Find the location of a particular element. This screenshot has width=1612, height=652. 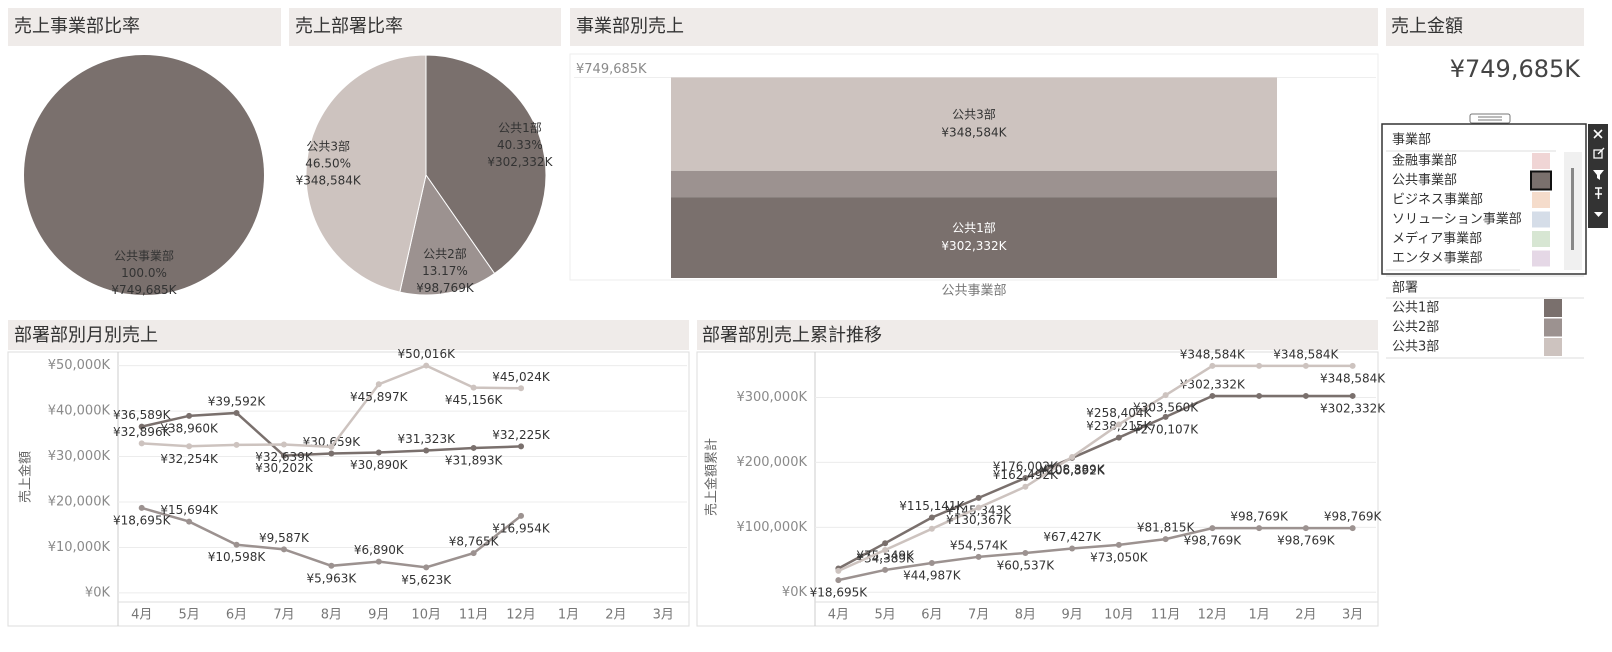

pie-category-label: 公共事業部 is located at coordinates (144, 255).